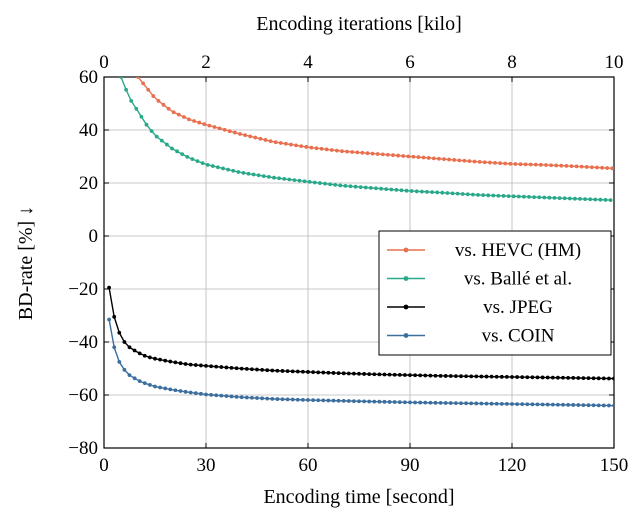  What do you see at coordinates (94, 236) in the screenshot?
I see `y-tick-label: 0` at bounding box center [94, 236].